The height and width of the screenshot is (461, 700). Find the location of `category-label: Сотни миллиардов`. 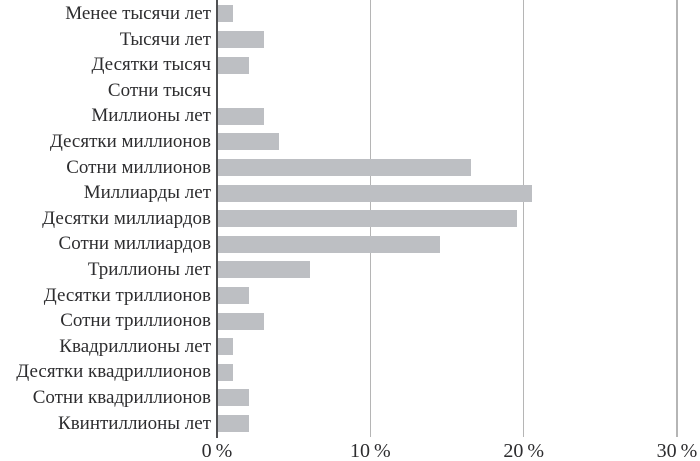

category-label: Сотни миллиардов is located at coordinates (134, 244).